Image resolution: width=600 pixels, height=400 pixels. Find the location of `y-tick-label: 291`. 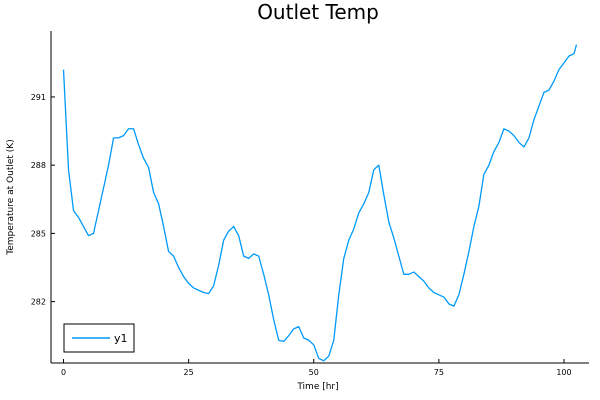

y-tick-label: 291 is located at coordinates (38, 97).